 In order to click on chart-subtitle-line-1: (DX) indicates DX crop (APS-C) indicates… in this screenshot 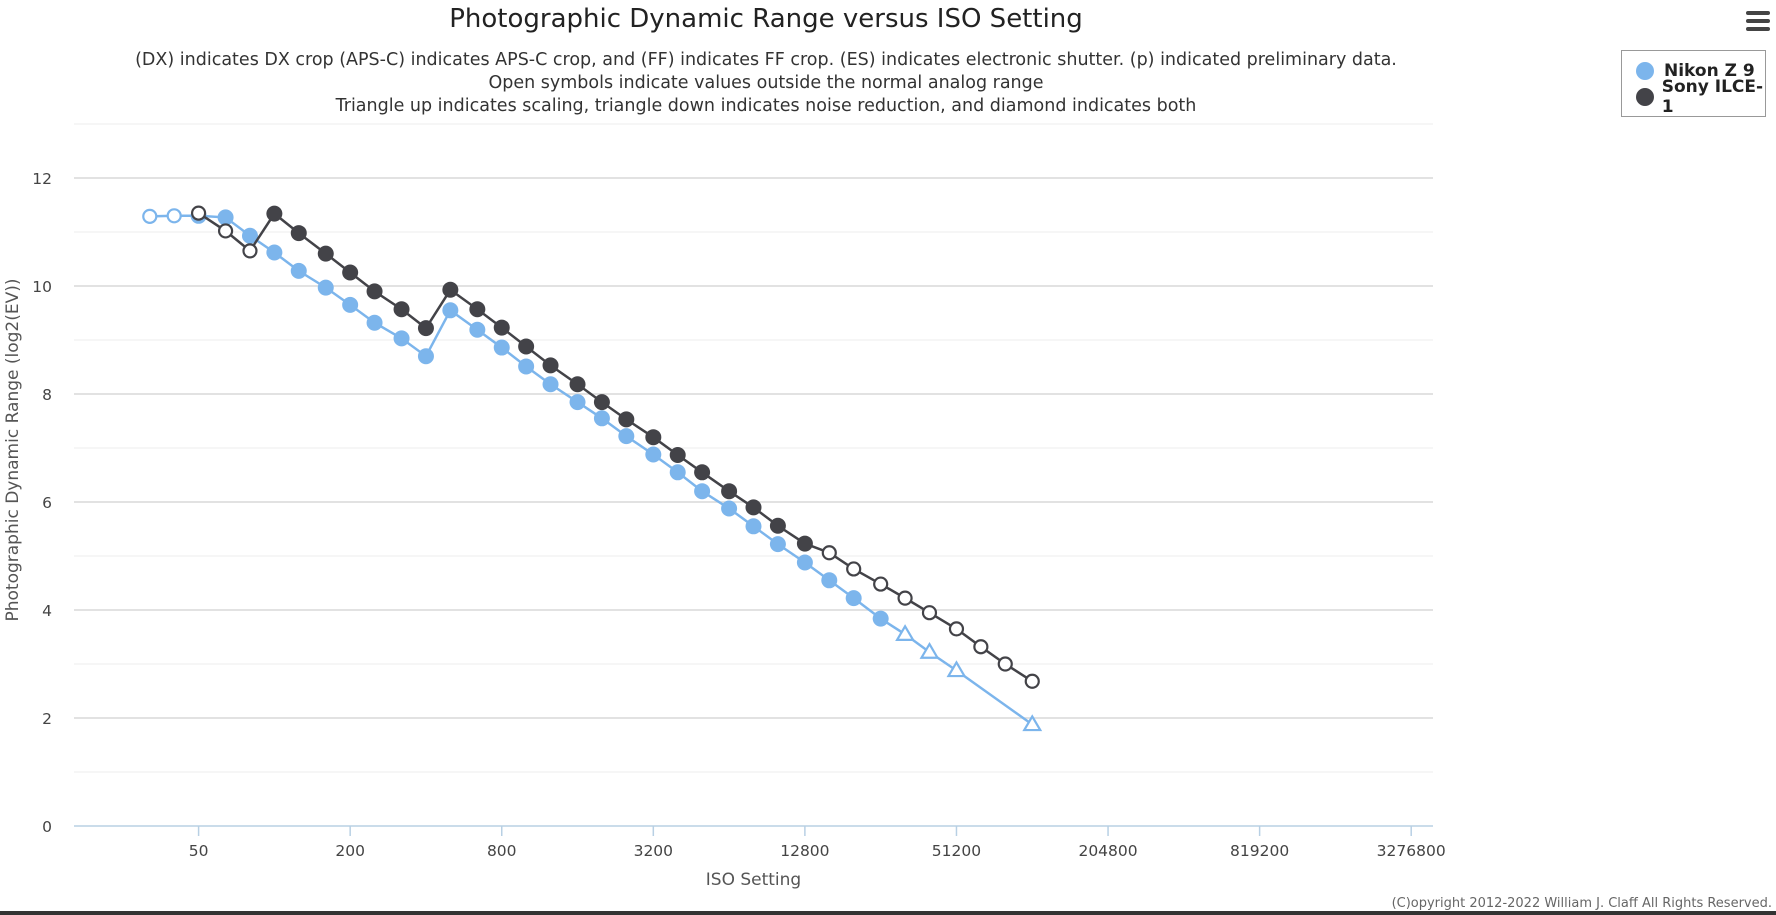, I will do `click(766, 60)`.